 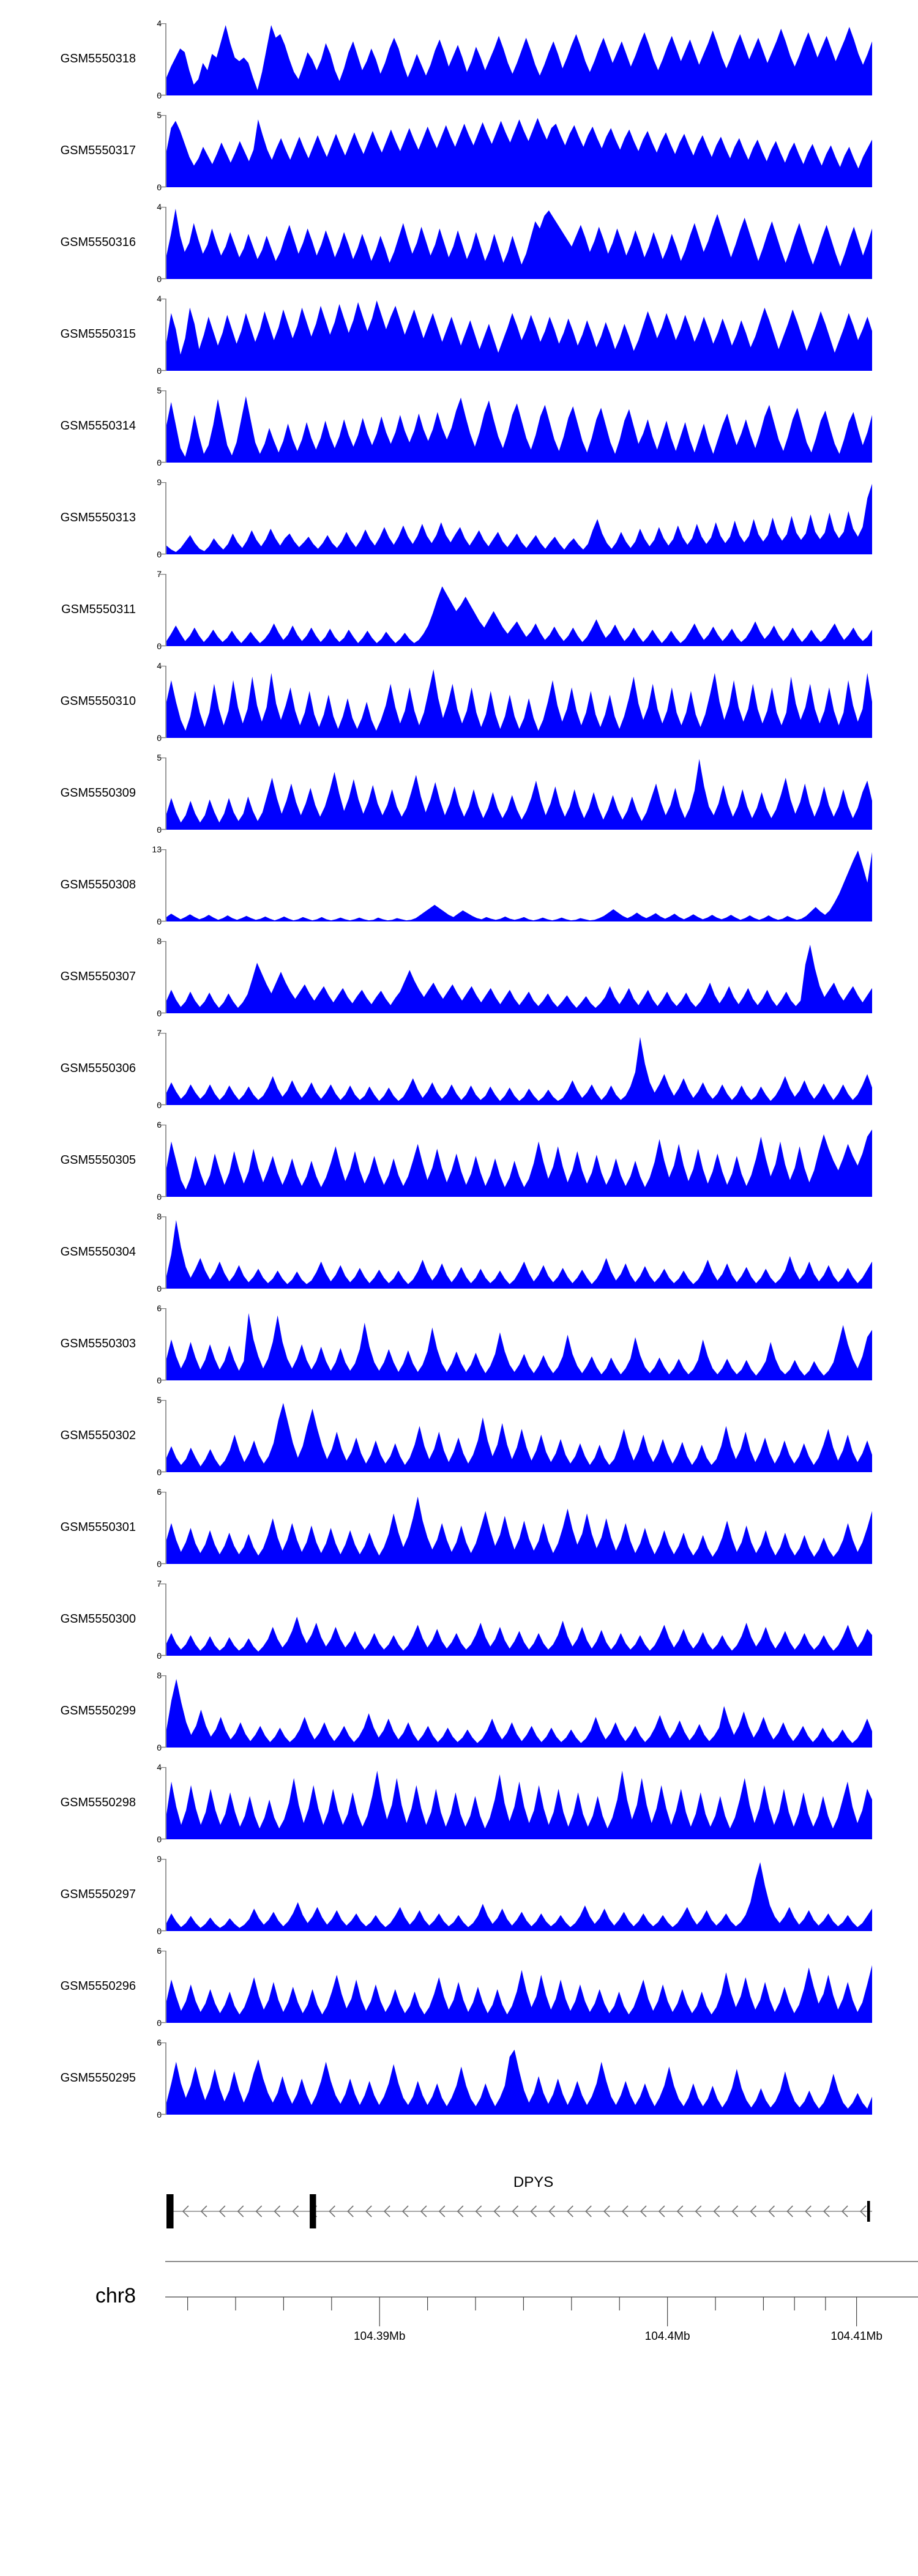 I want to click on coverage-track: GSM5550296 6 0, so click(x=459, y=1986).